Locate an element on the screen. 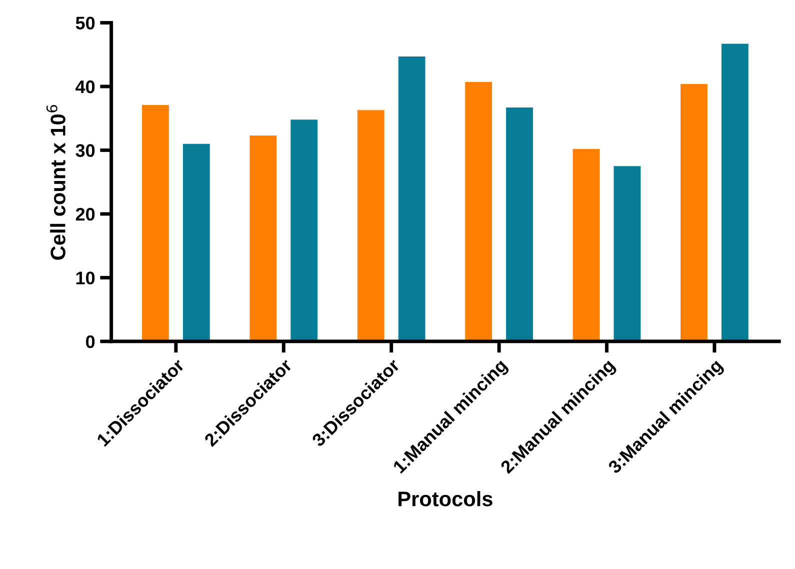 This screenshot has width=795, height=569. y-tick-label: 30 is located at coordinates (85, 150).